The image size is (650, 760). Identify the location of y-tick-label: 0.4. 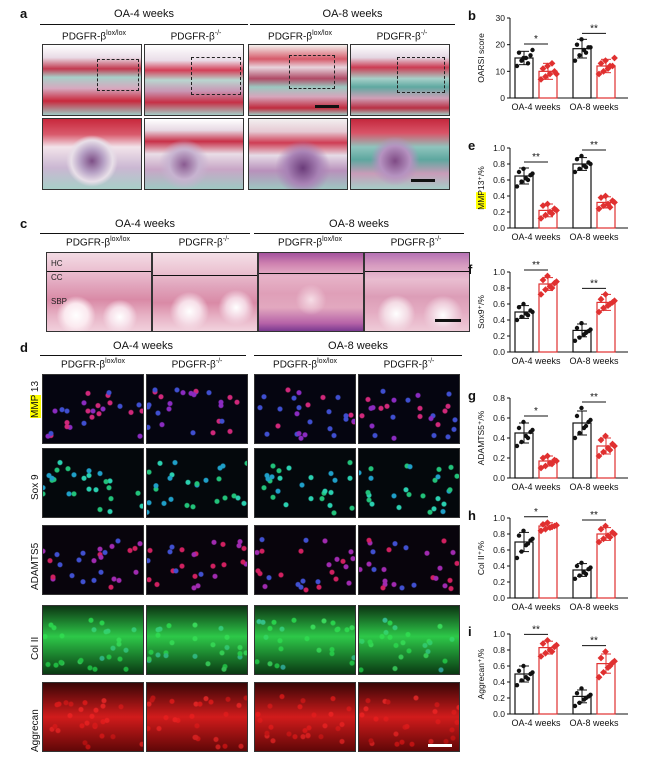
(499, 438).